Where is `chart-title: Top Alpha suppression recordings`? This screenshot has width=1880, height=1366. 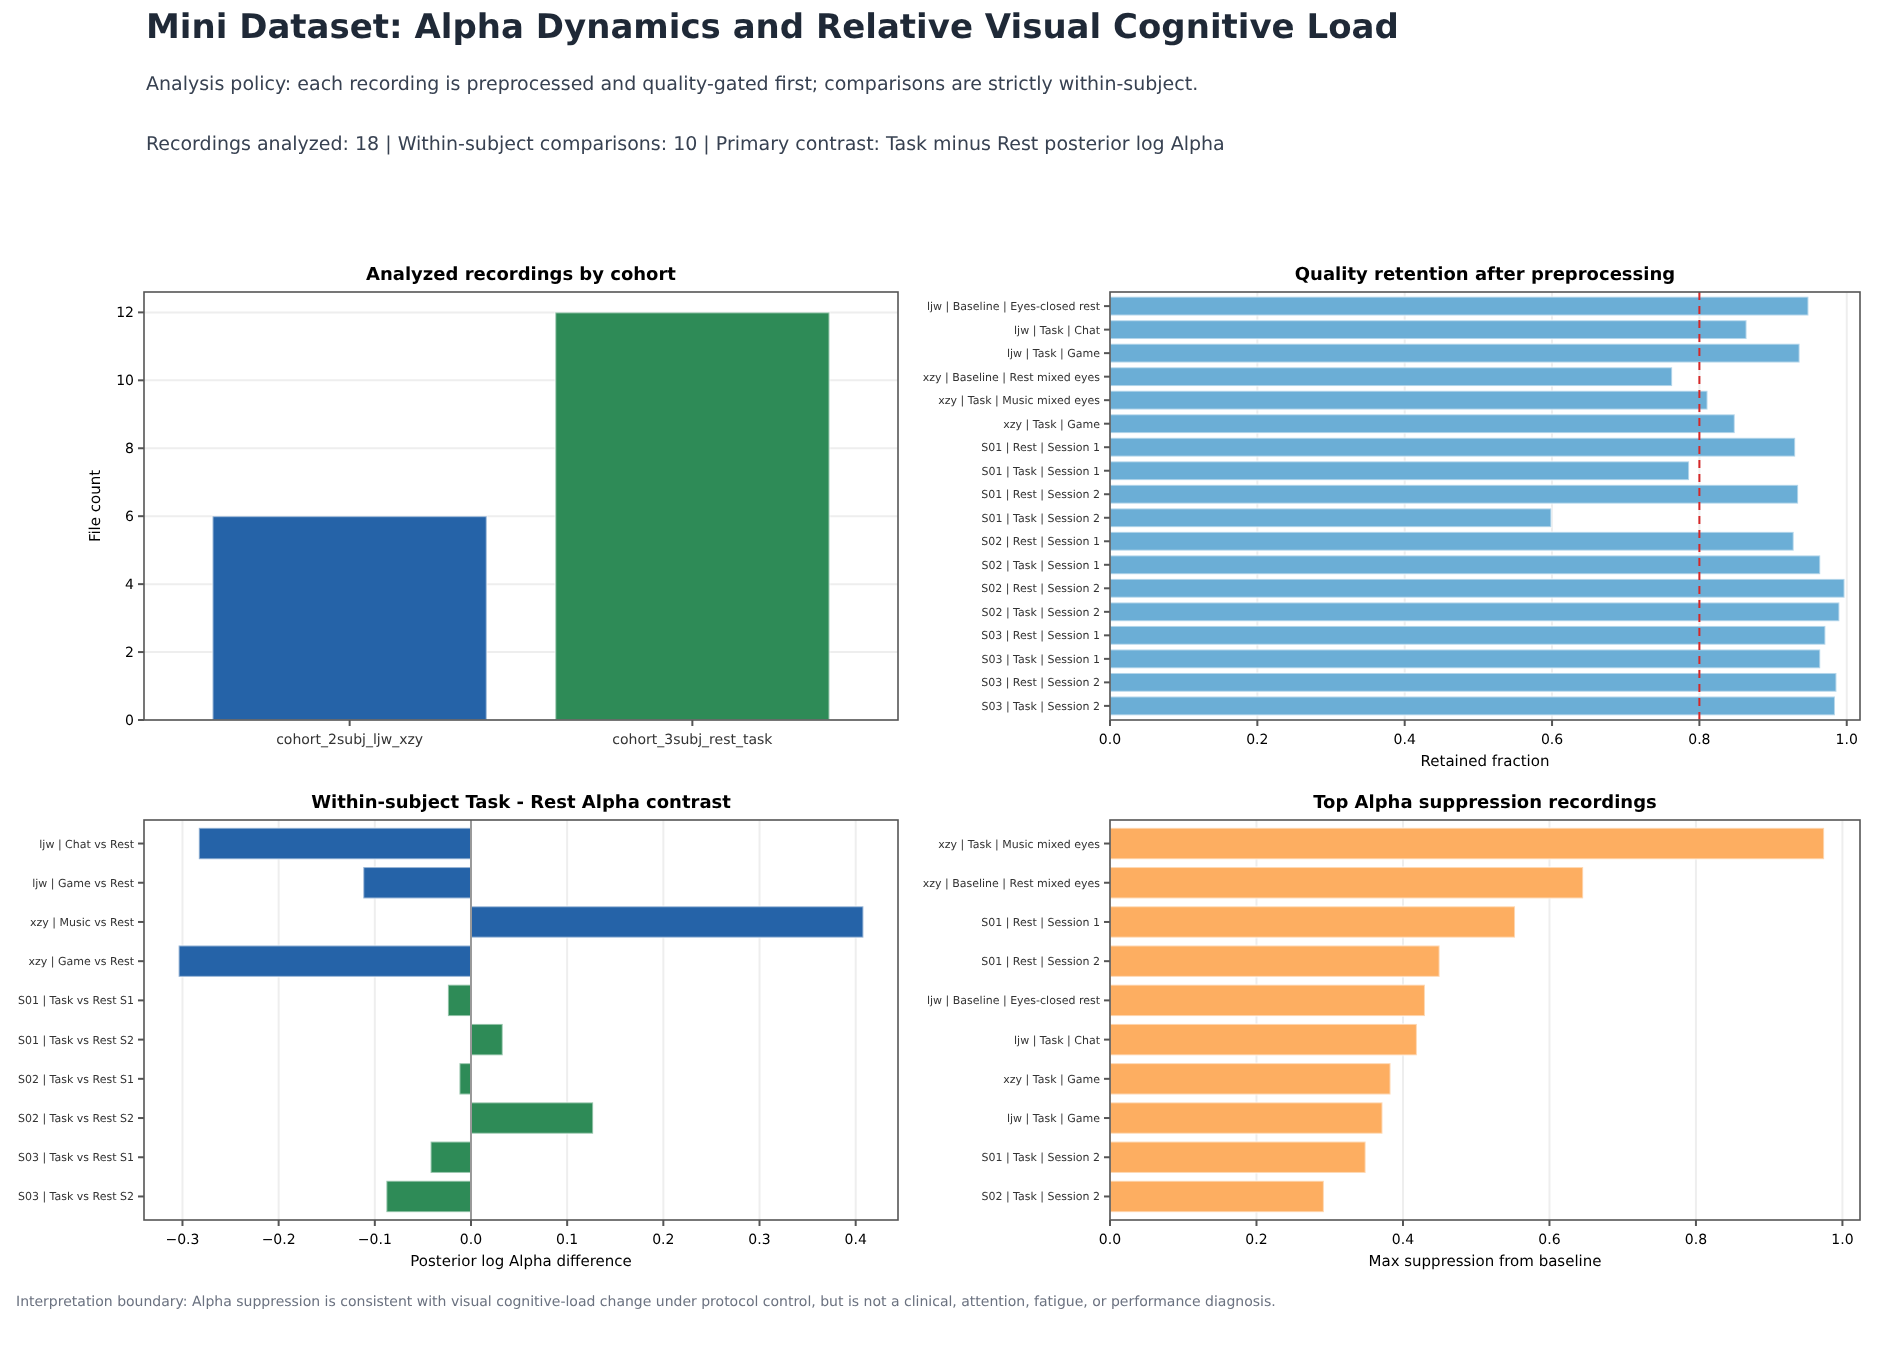 chart-title: Top Alpha suppression recordings is located at coordinates (1485, 804).